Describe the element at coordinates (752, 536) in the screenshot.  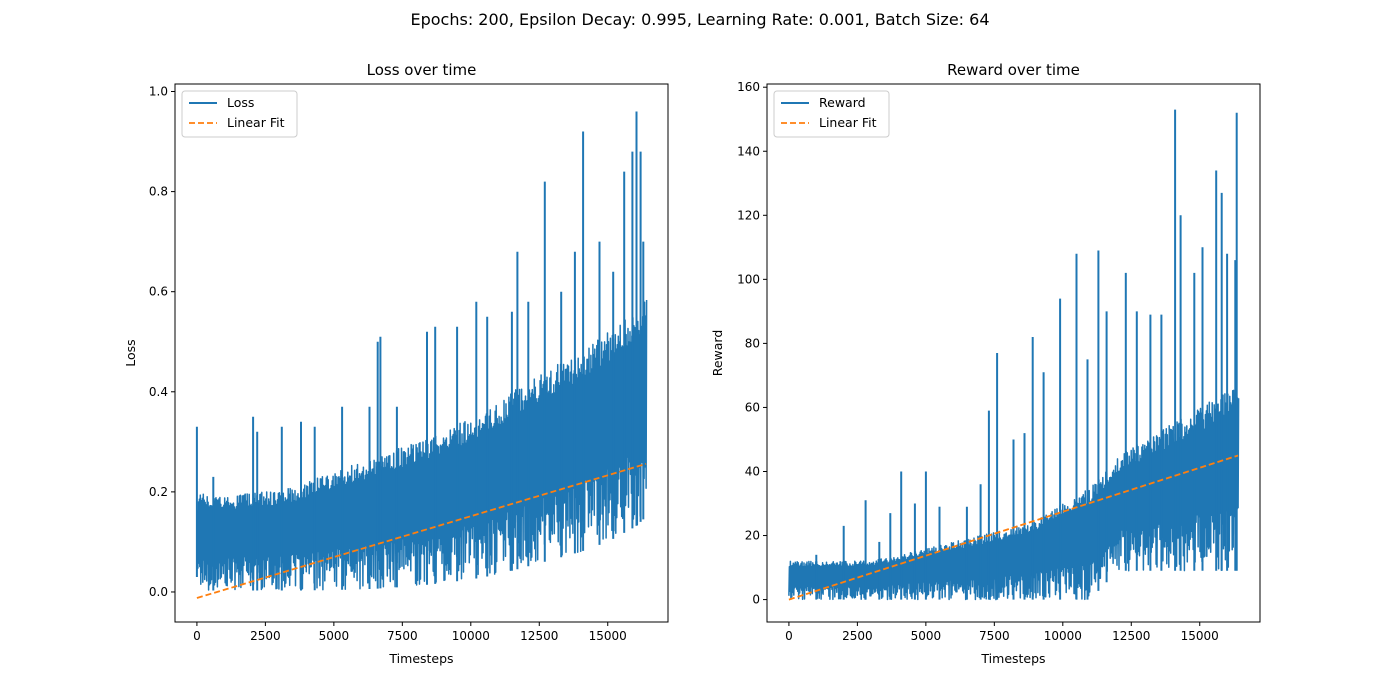
I see `y-tick-label: 20` at that location.